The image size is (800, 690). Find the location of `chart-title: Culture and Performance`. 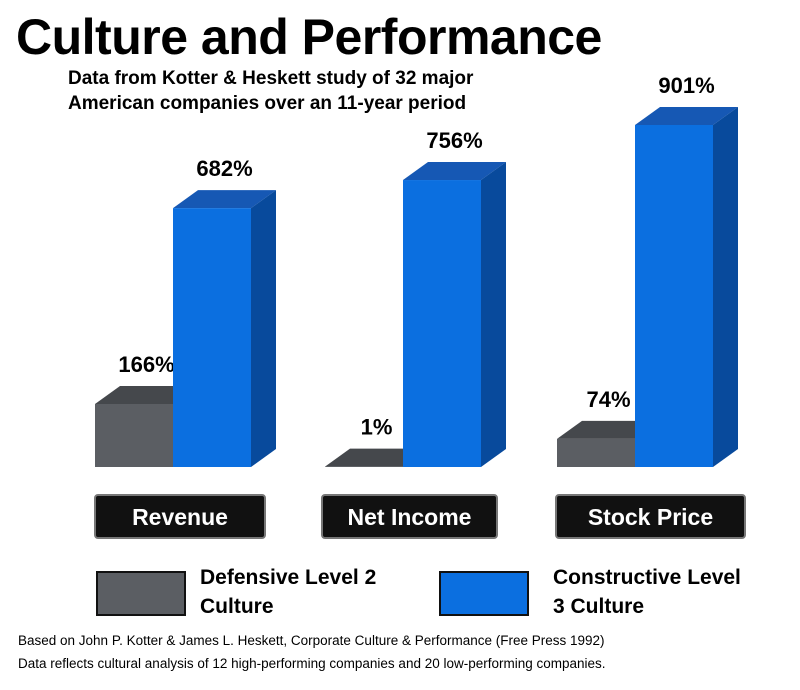

chart-title: Culture and Performance is located at coordinates (309, 37).